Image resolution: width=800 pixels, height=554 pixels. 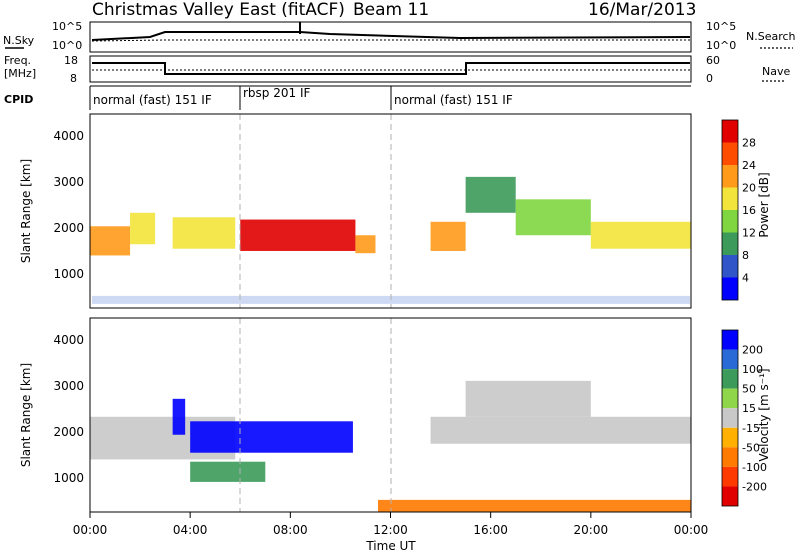 What do you see at coordinates (68, 478) in the screenshot?
I see `velocity-ytick-1000: 1000` at bounding box center [68, 478].